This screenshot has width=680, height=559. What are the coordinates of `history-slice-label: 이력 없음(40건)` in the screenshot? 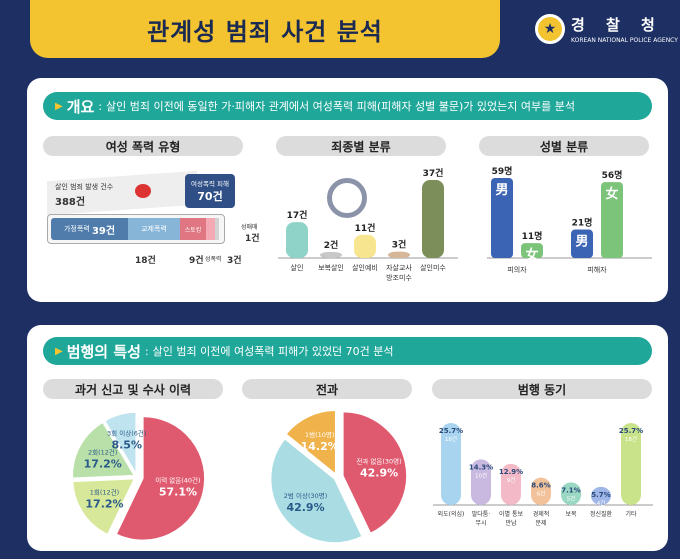 It's located at (177, 479).